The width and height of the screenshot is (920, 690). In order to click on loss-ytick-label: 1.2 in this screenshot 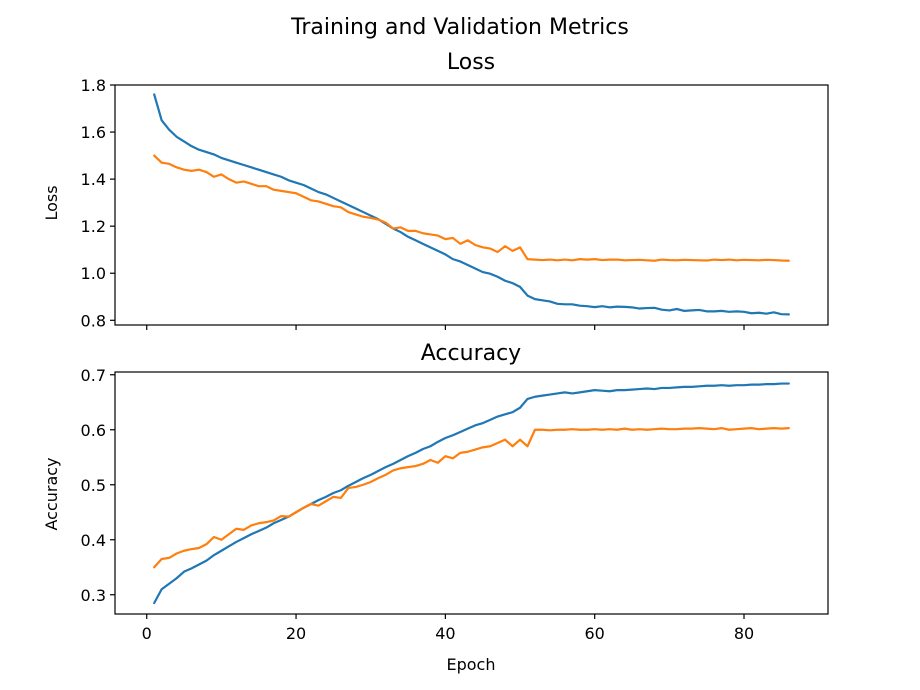, I will do `click(93, 226)`.